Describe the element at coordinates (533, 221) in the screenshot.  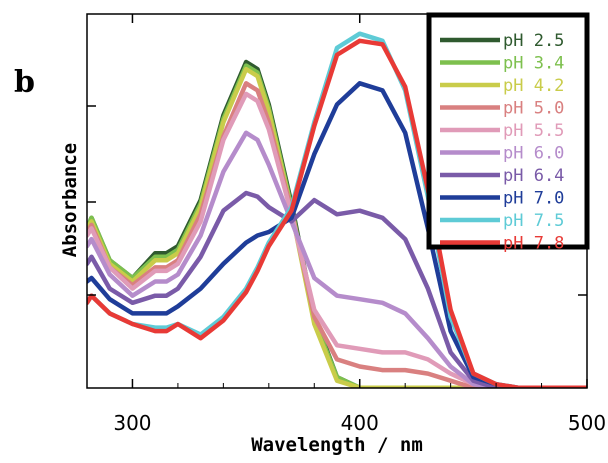
I see `legend-label-8: pH 7.5` at that location.